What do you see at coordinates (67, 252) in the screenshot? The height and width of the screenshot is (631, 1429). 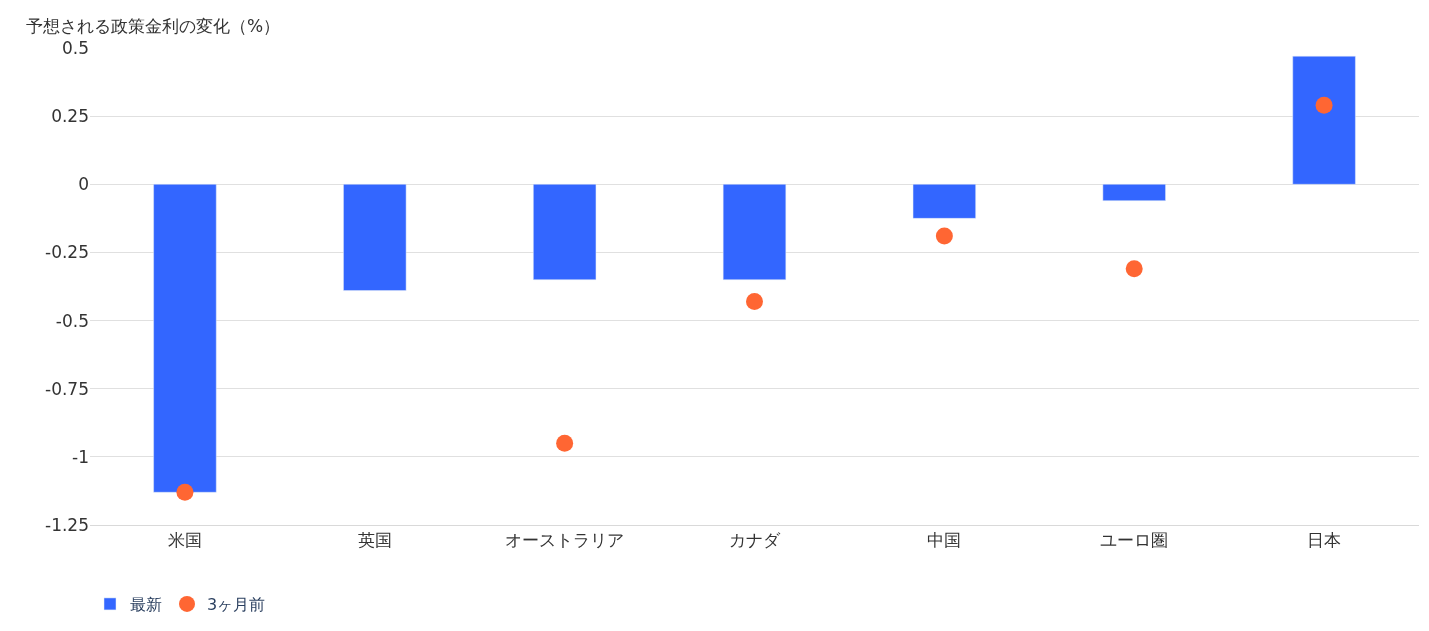 I see `y-tick-label: -0.25` at bounding box center [67, 252].